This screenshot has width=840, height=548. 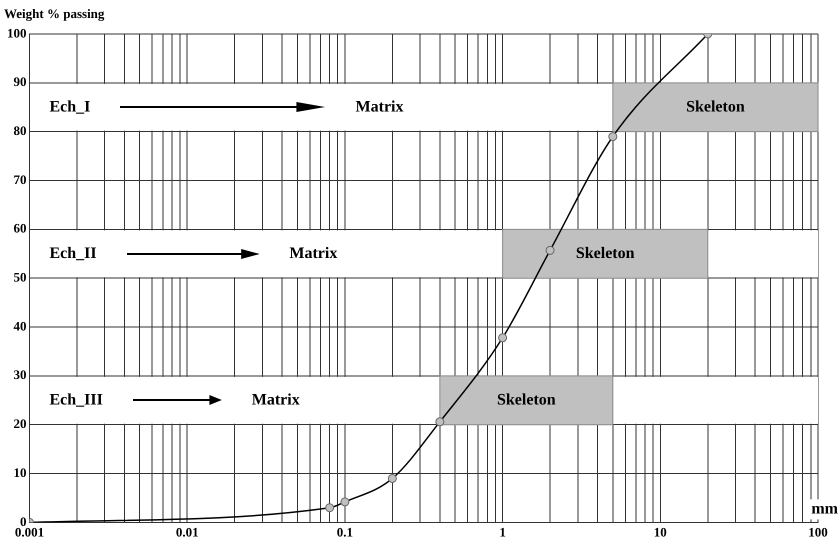 I want to click on y-tick-label: 30, so click(x=20, y=374).